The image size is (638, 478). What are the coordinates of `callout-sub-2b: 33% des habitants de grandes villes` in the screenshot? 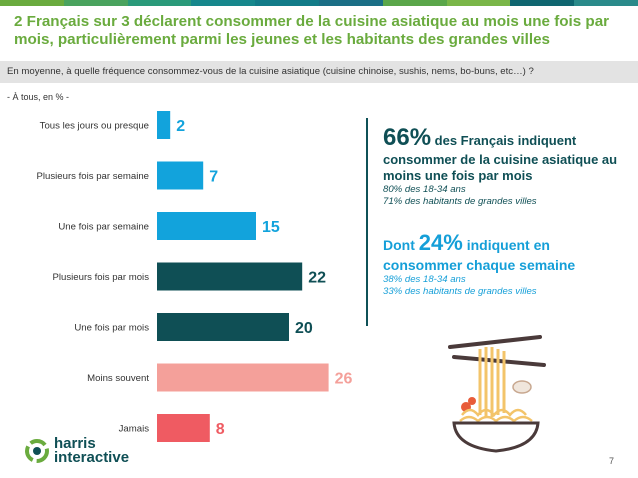 It's located at (460, 291).